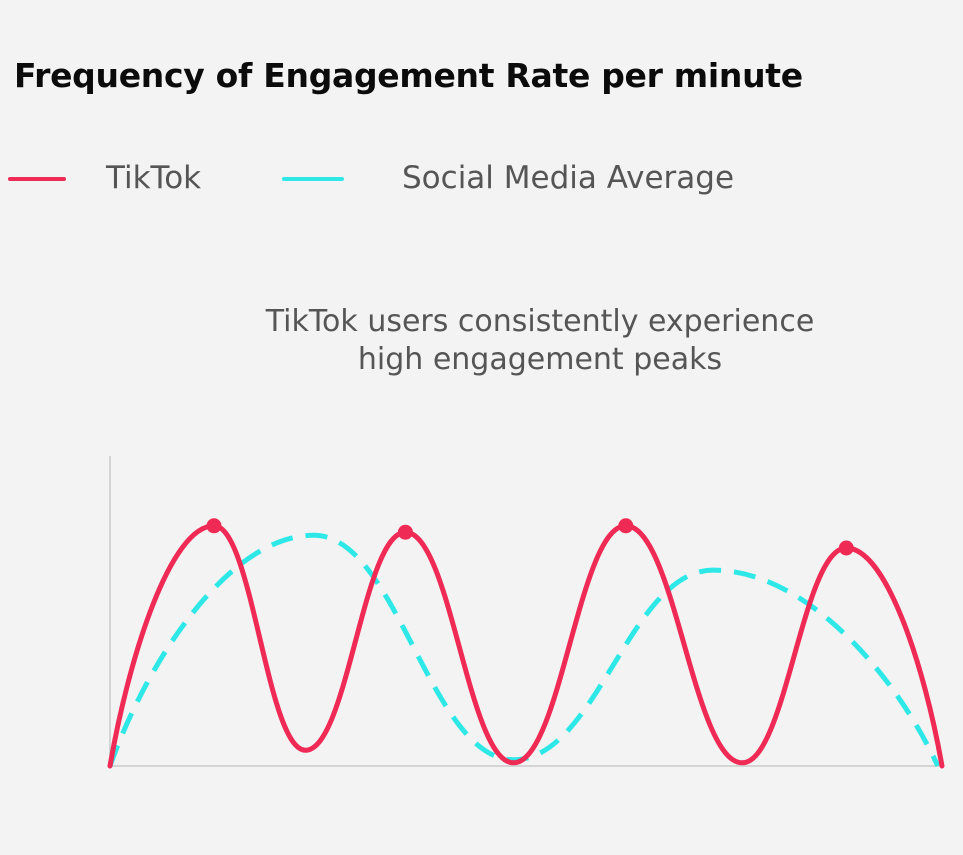  What do you see at coordinates (540, 359) in the screenshot?
I see `annotation-line-2: high engagement peaks` at bounding box center [540, 359].